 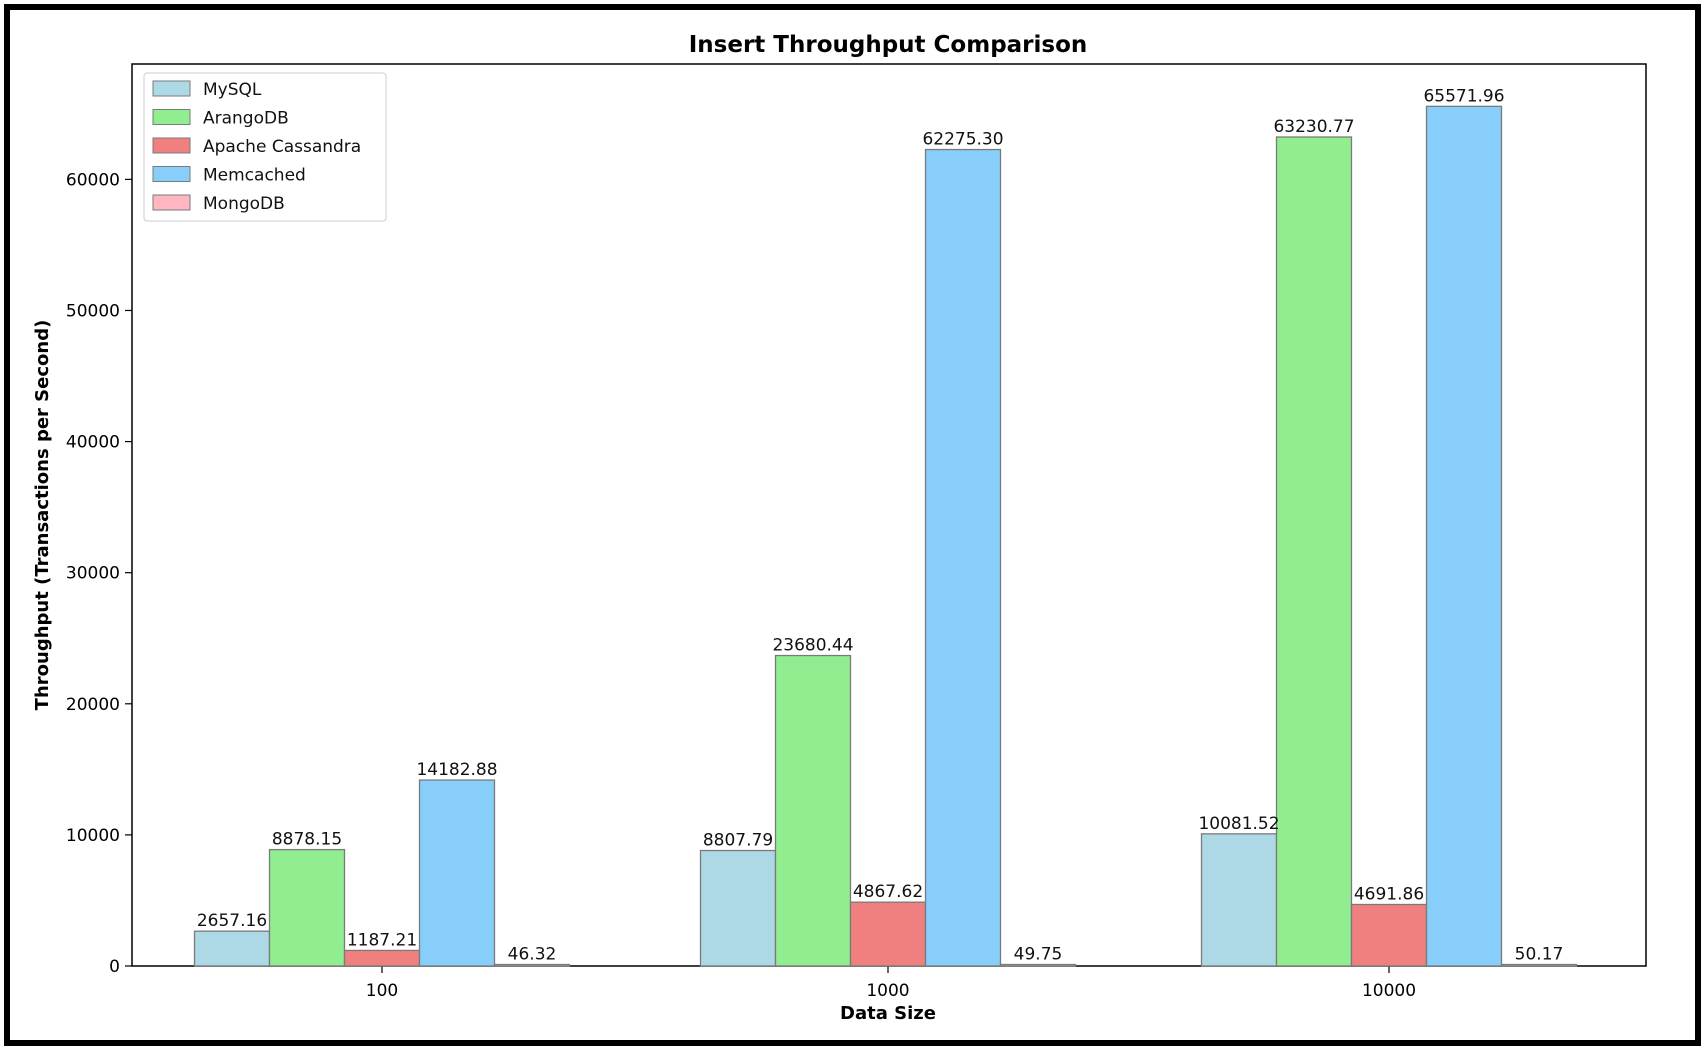 What do you see at coordinates (532, 955) in the screenshot?
I see `bar-value-label: 46.32` at bounding box center [532, 955].